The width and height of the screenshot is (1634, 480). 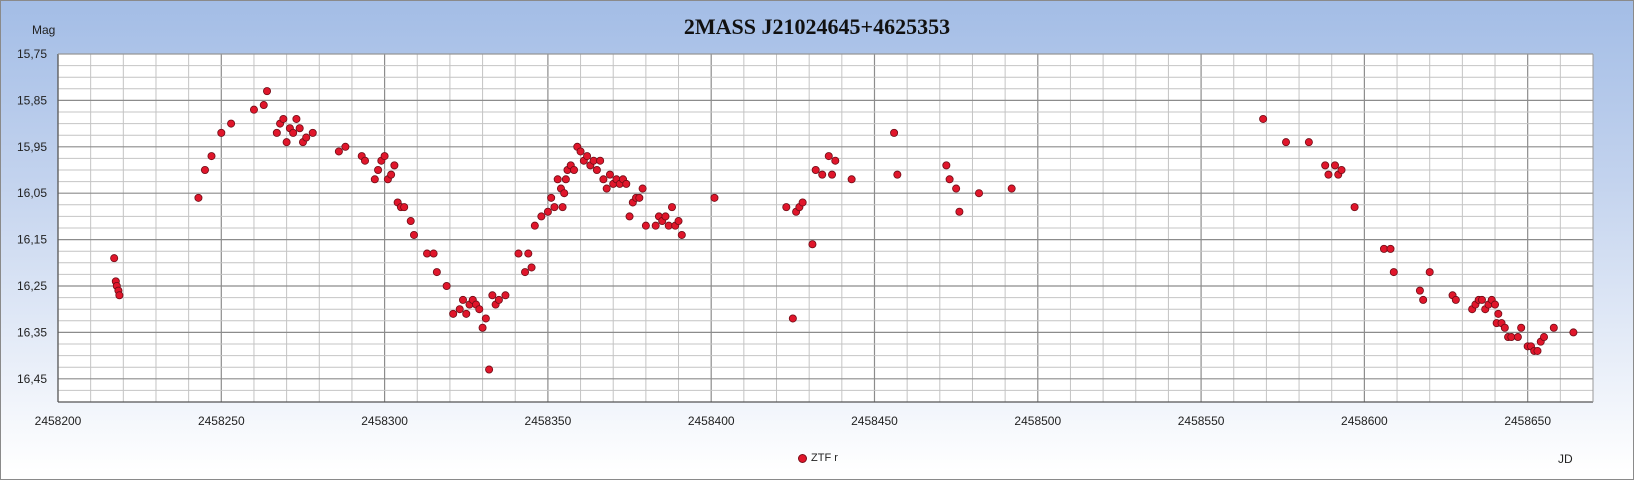 What do you see at coordinates (44, 30) in the screenshot?
I see `y-axis-label: Mag` at bounding box center [44, 30].